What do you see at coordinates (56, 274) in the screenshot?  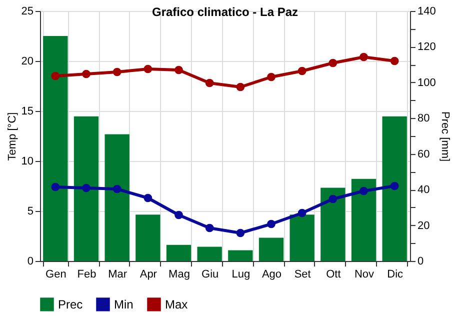 I see `x-tick-label: Gen` at bounding box center [56, 274].